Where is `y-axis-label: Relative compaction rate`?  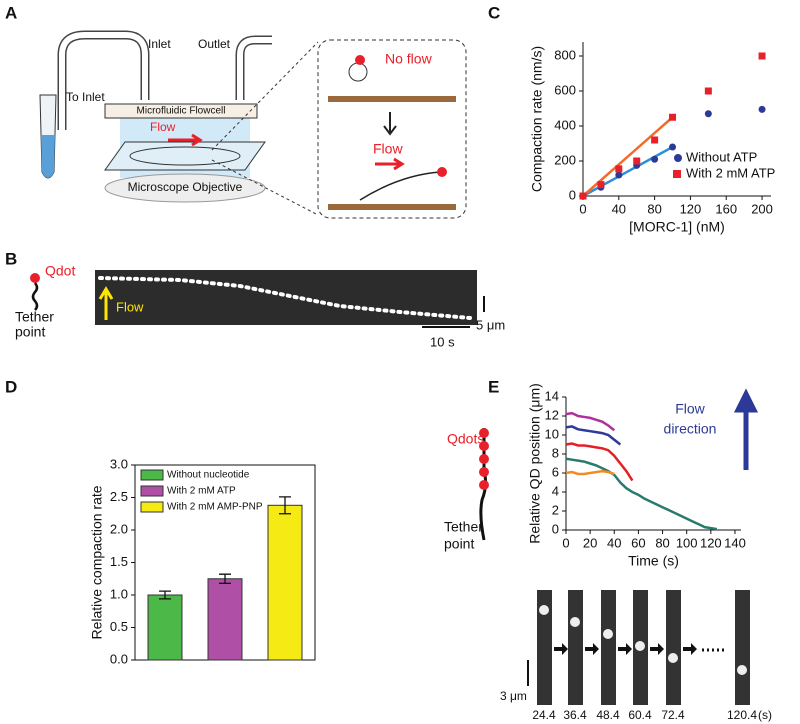
y-axis-label: Relative compaction rate is located at coordinates (97, 562).